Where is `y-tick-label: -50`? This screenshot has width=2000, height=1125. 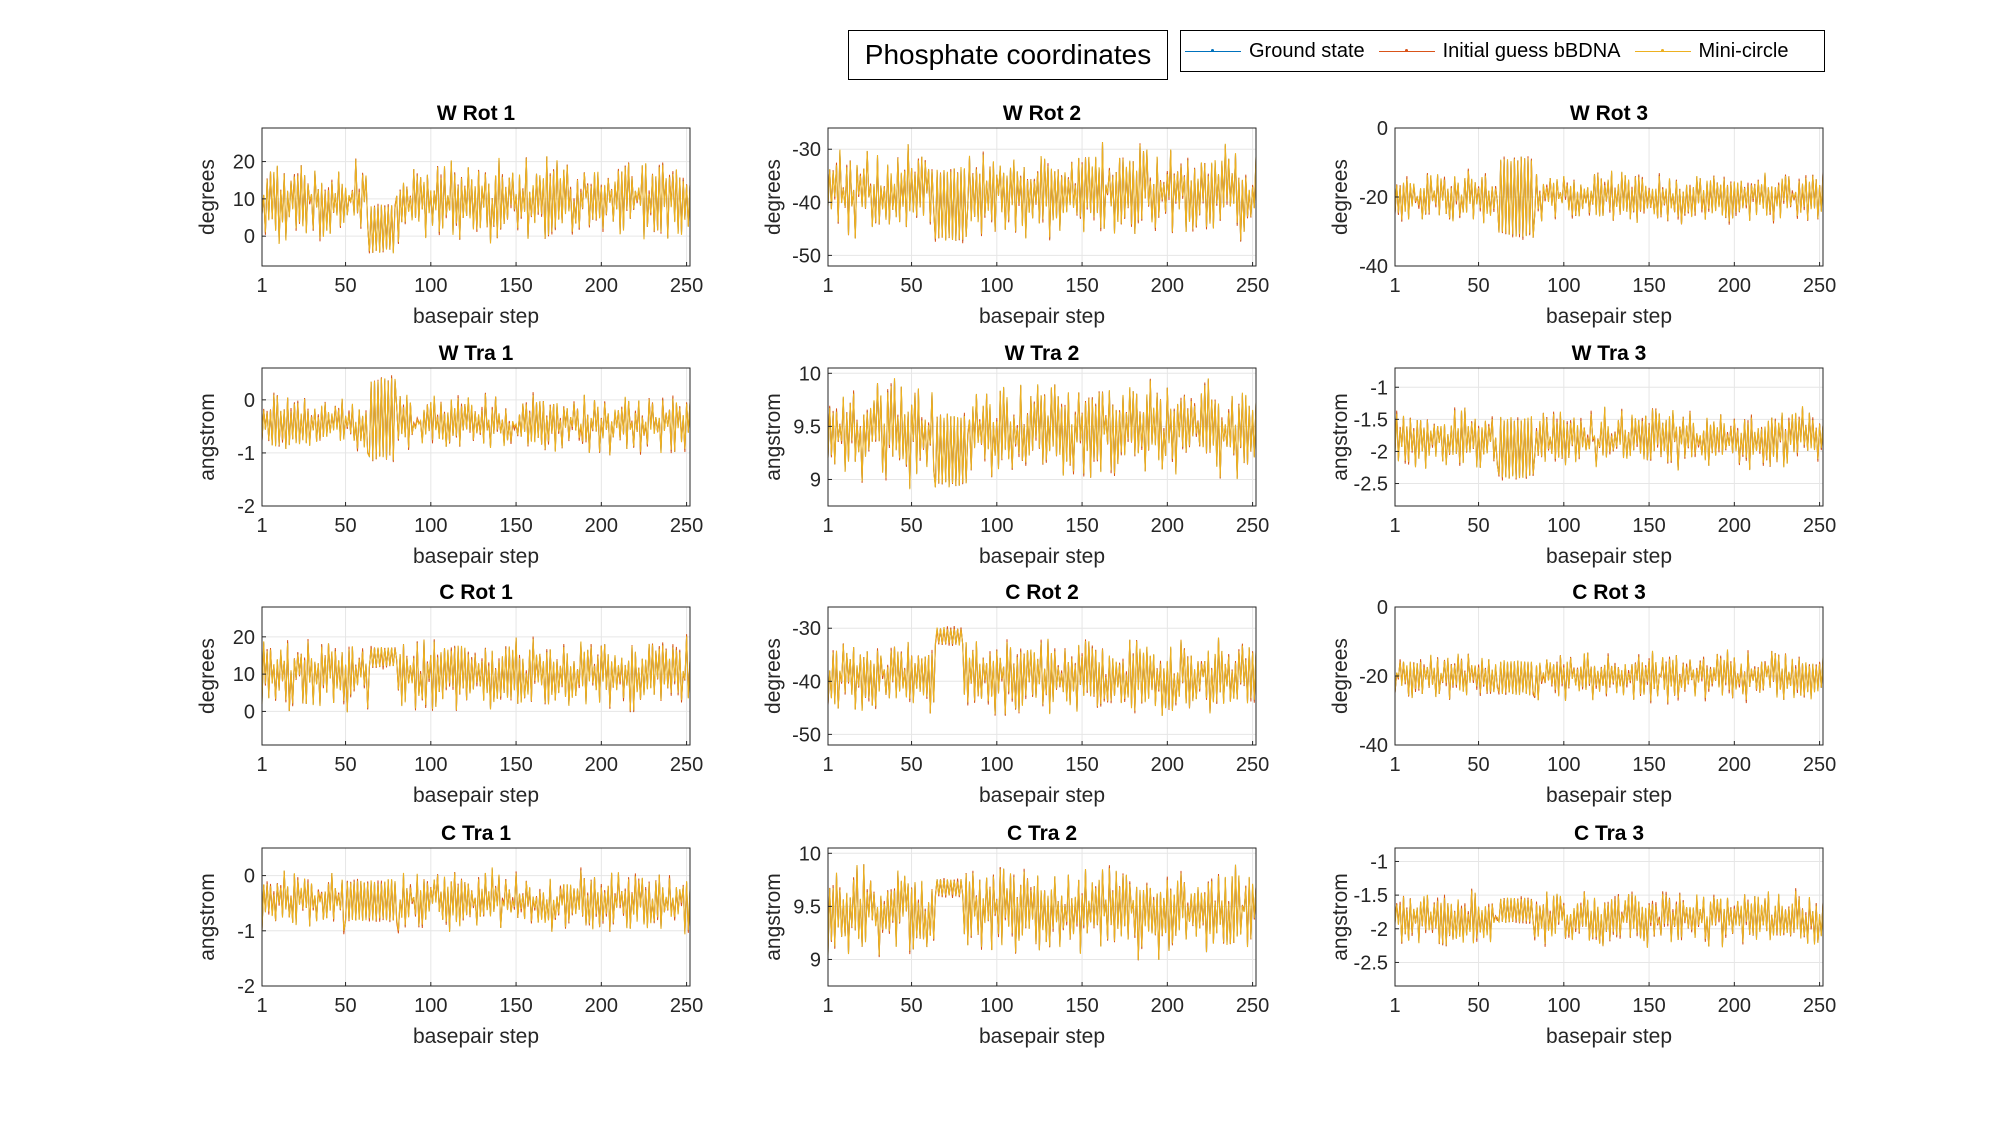
y-tick-label: -50 is located at coordinates (806, 735).